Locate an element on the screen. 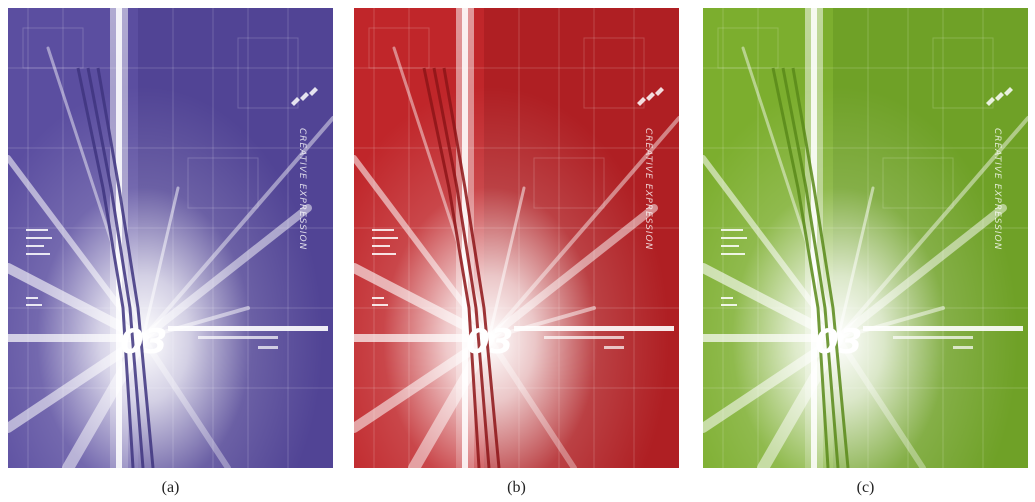  artwork-number-a: 03 is located at coordinates (143, 342).